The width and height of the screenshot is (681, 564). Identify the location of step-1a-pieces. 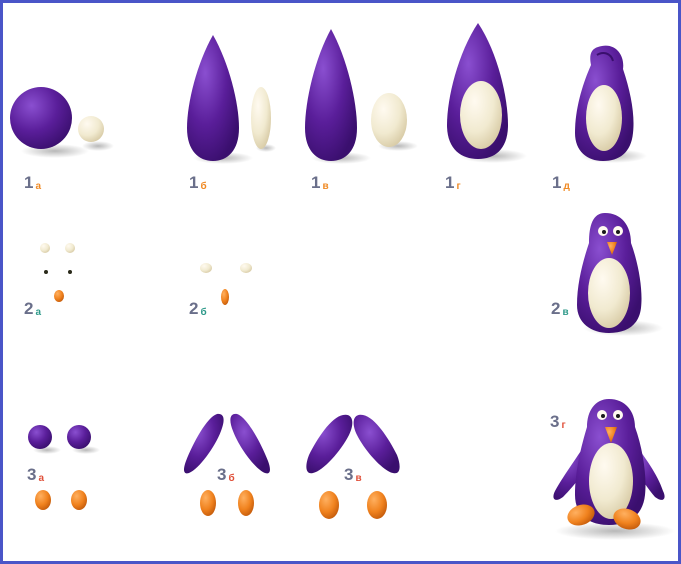
(62, 122).